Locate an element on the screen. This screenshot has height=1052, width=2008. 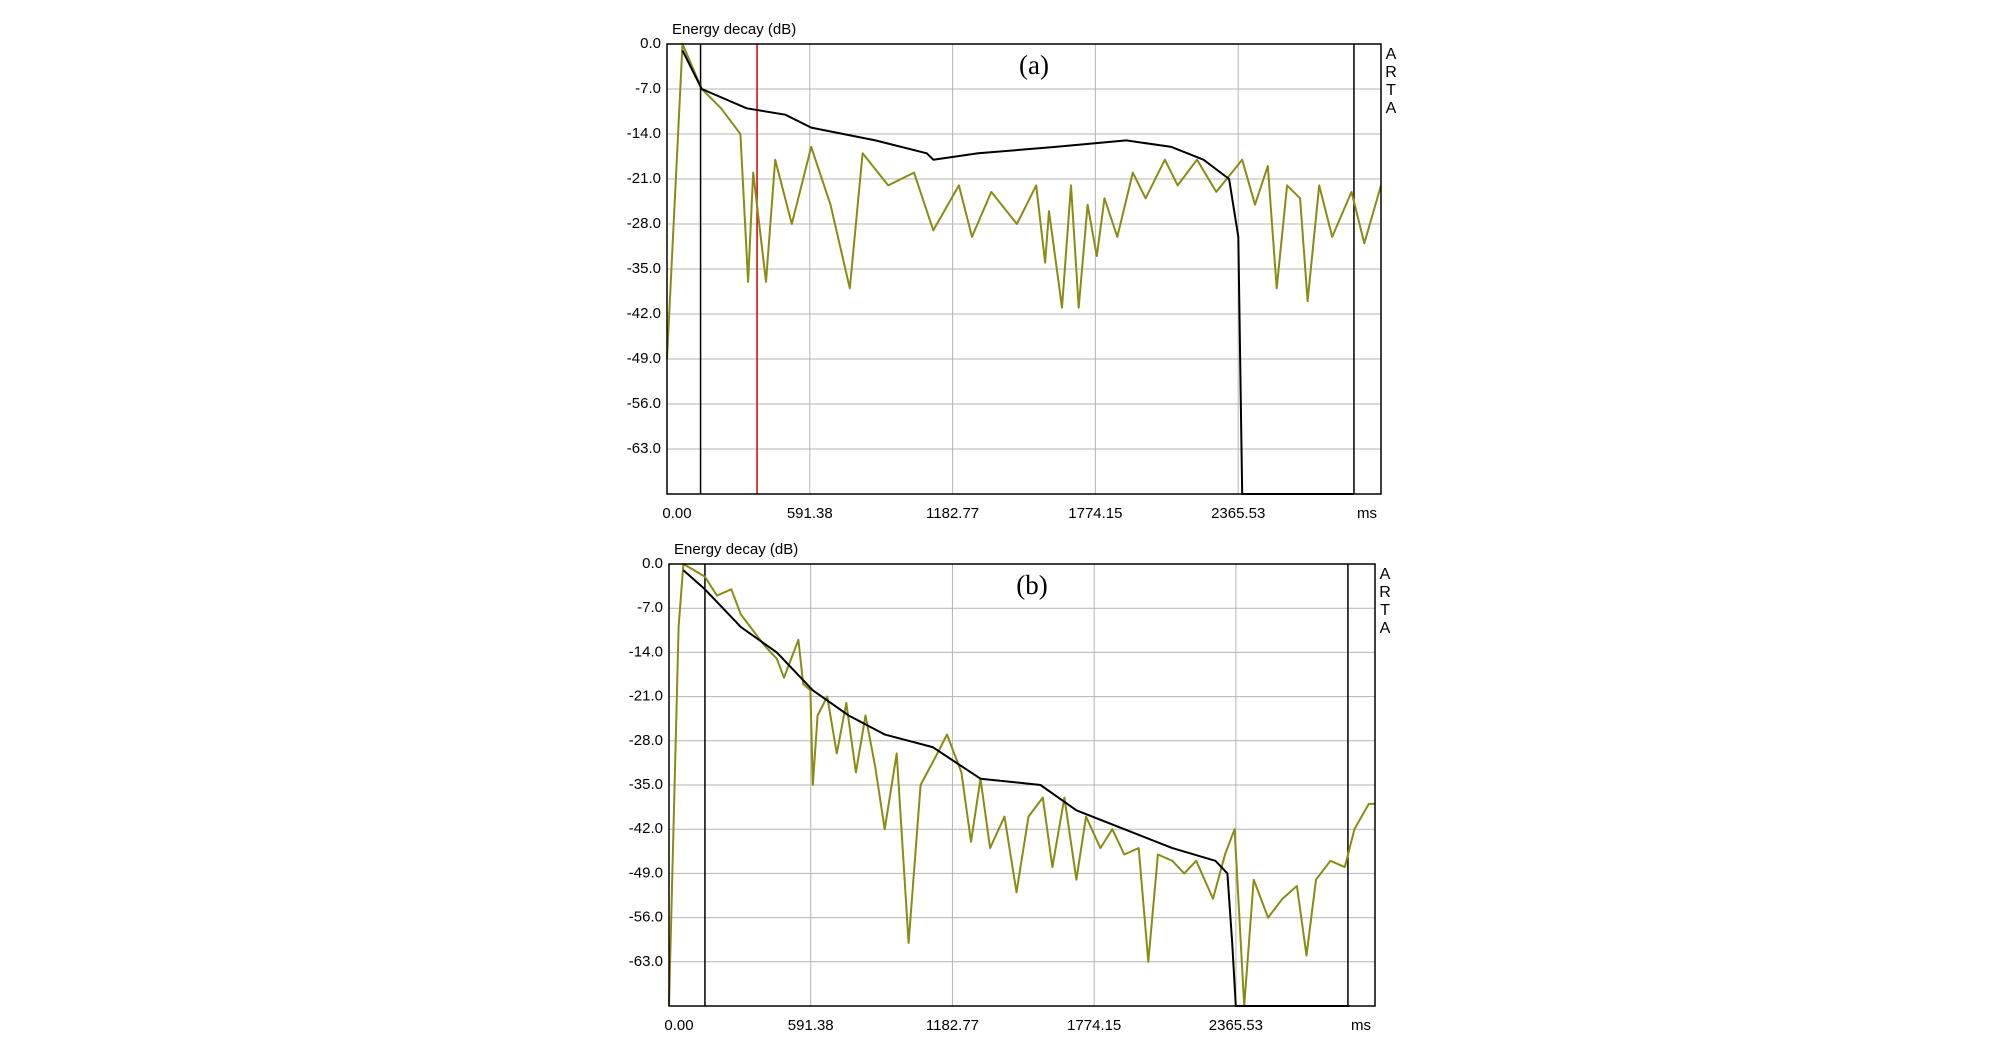
plot-frame is located at coordinates (1022, 785).